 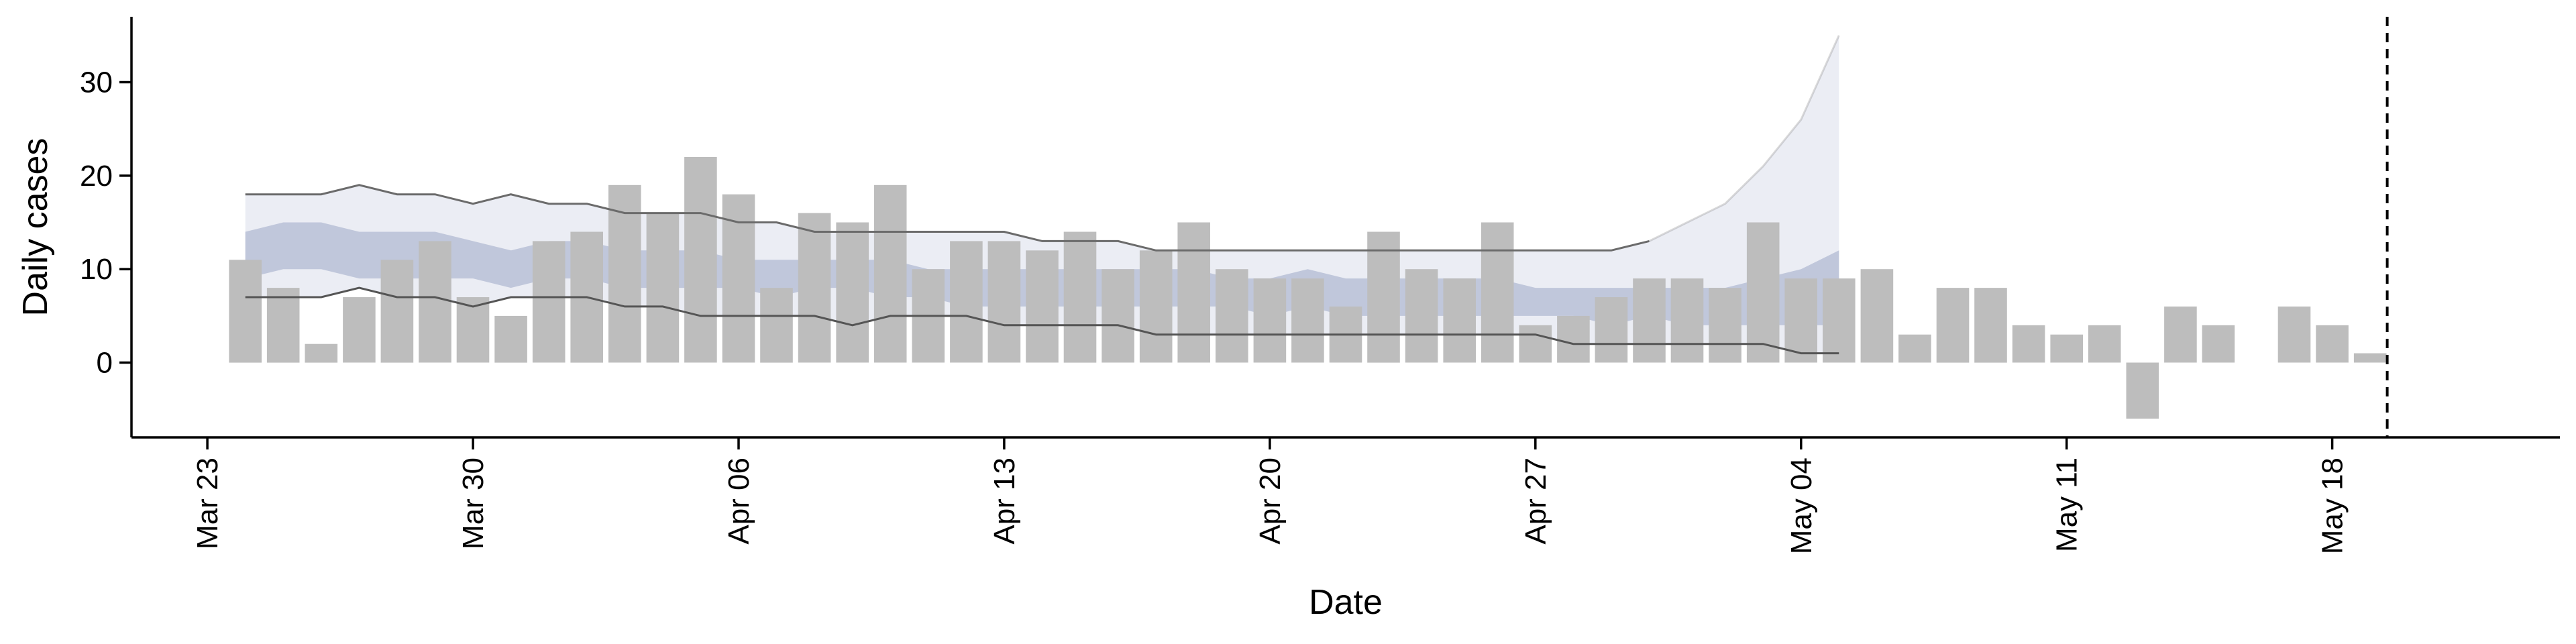 What do you see at coordinates (207, 503) in the screenshot?
I see `x-tick-label-2020-03-23: Mar 23` at bounding box center [207, 503].